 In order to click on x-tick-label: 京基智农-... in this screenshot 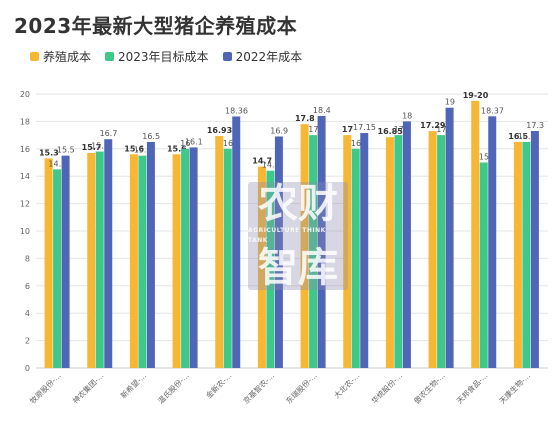, I will do `click(258, 387)`.